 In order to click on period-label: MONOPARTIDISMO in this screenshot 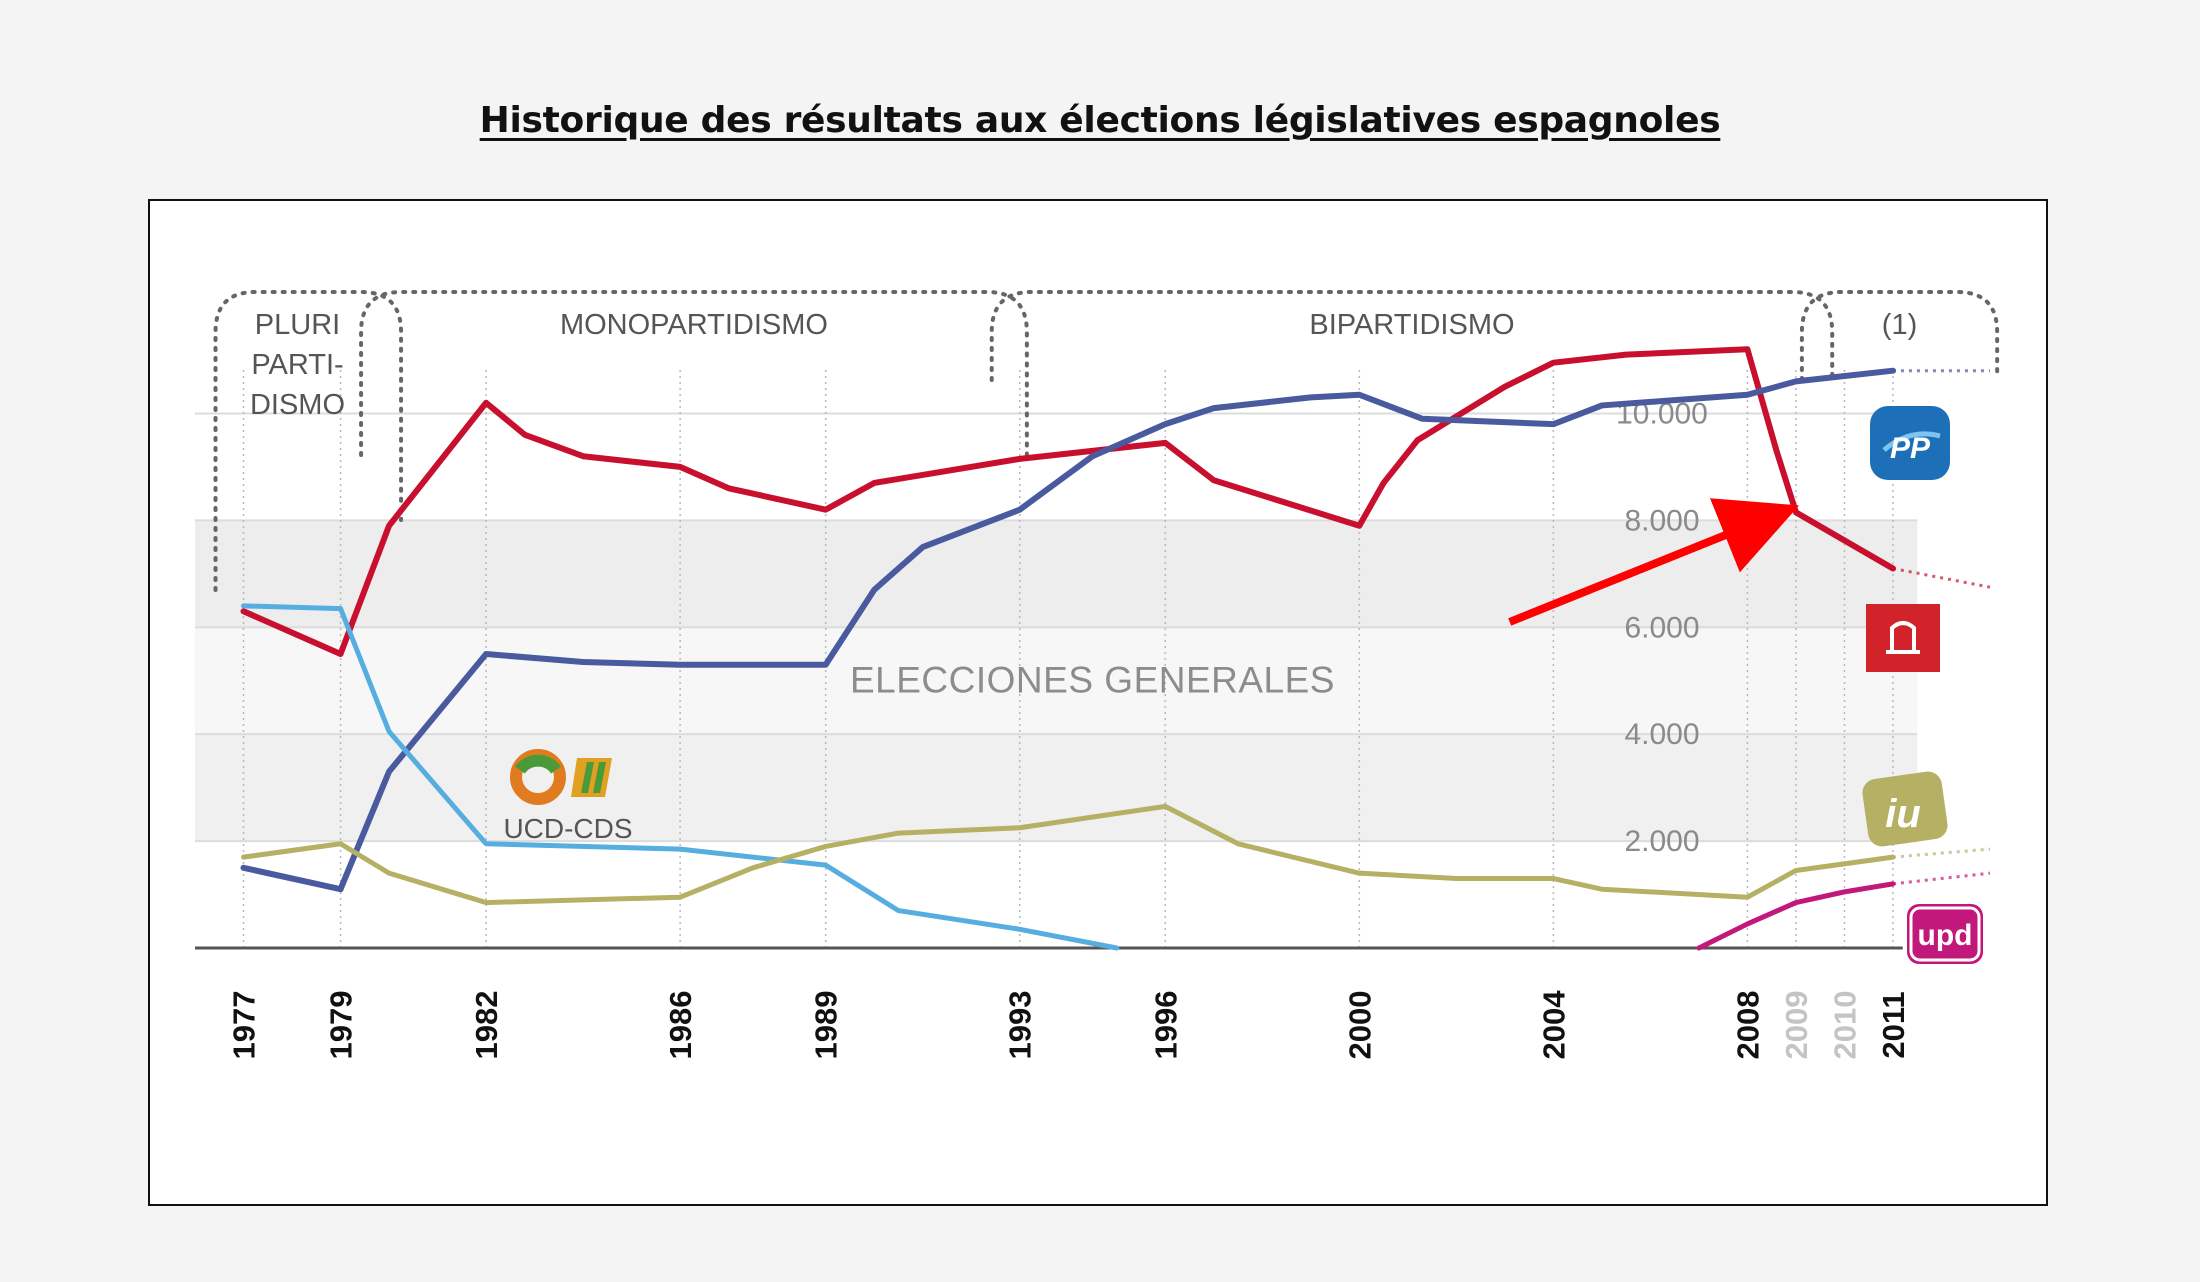, I will do `click(694, 325)`.